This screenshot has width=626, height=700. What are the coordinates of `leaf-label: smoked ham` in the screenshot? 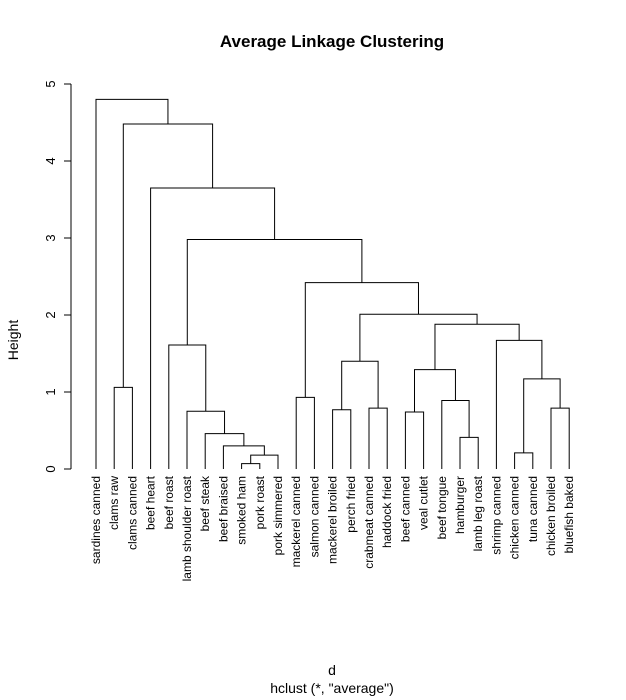 It's located at (242, 510).